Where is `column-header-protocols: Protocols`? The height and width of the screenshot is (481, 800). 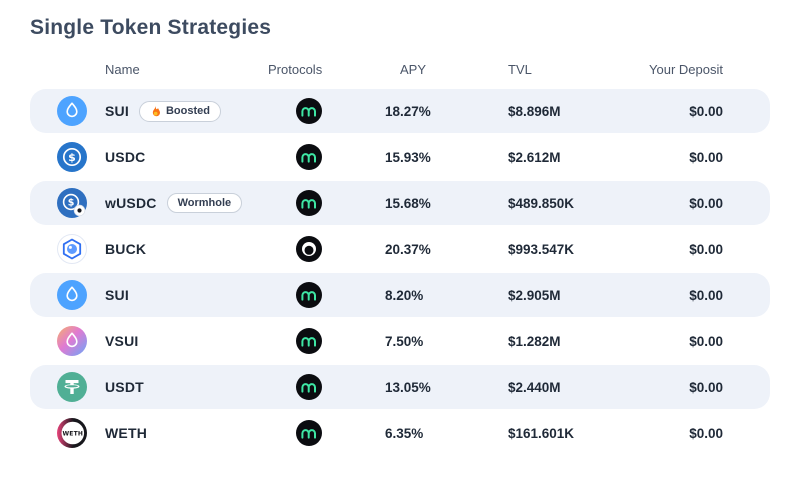
column-header-protocols: Protocols is located at coordinates (295, 69).